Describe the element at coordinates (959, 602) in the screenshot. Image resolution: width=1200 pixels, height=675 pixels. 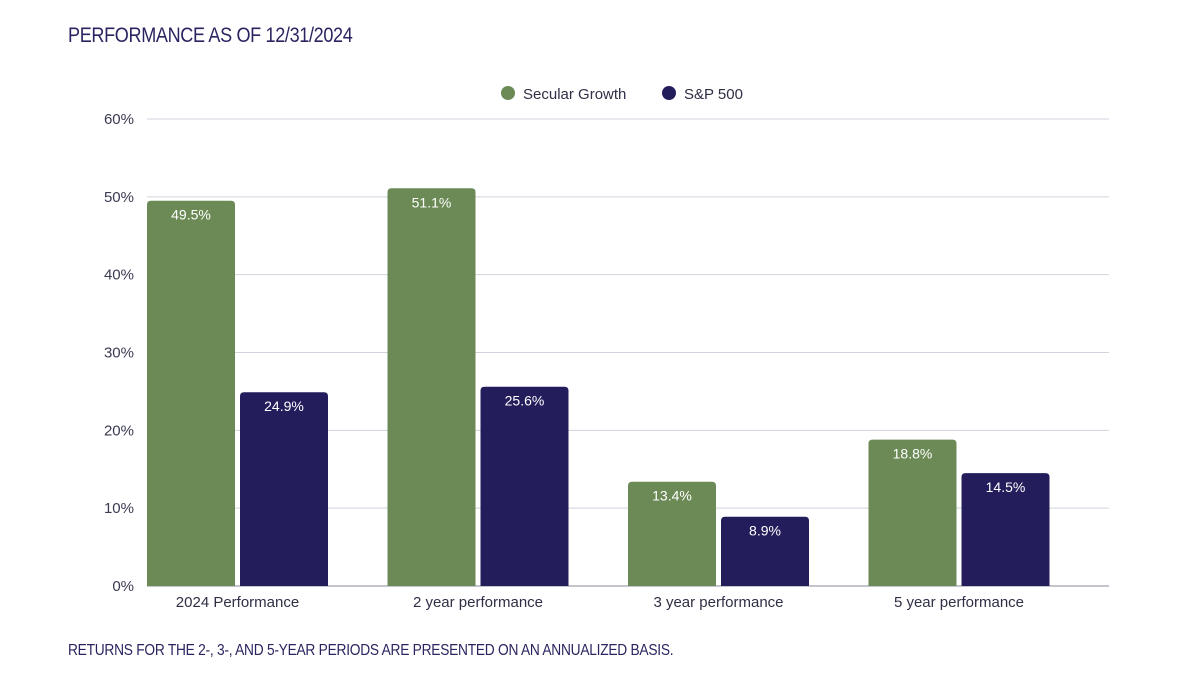
I see `x-category-label: 5 year performance` at that location.